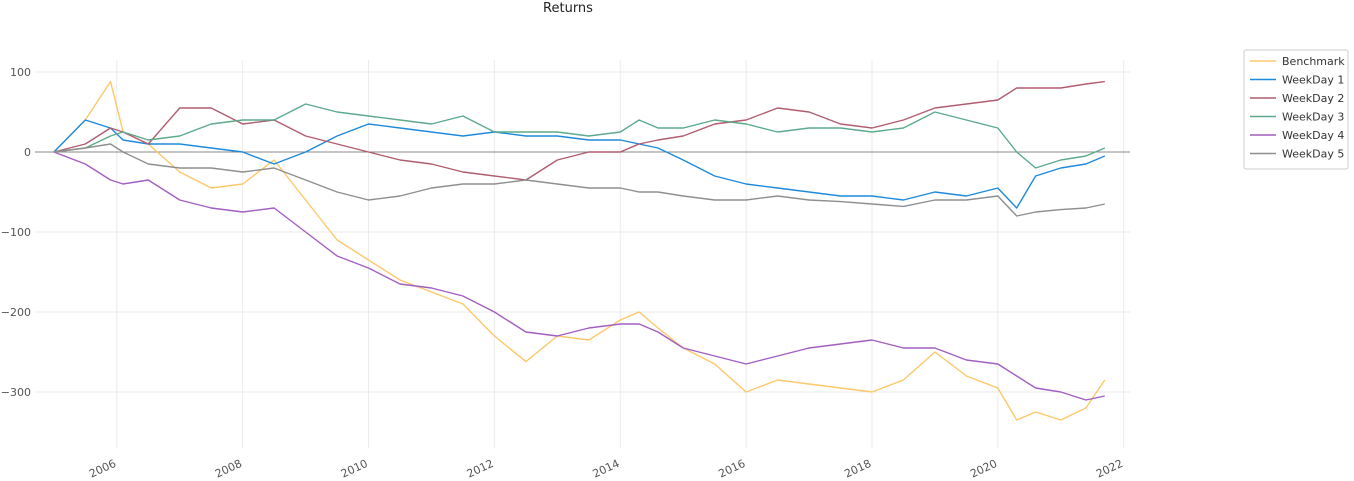  What do you see at coordinates (102, 469) in the screenshot?
I see `x-tick-label: 2006` at bounding box center [102, 469].